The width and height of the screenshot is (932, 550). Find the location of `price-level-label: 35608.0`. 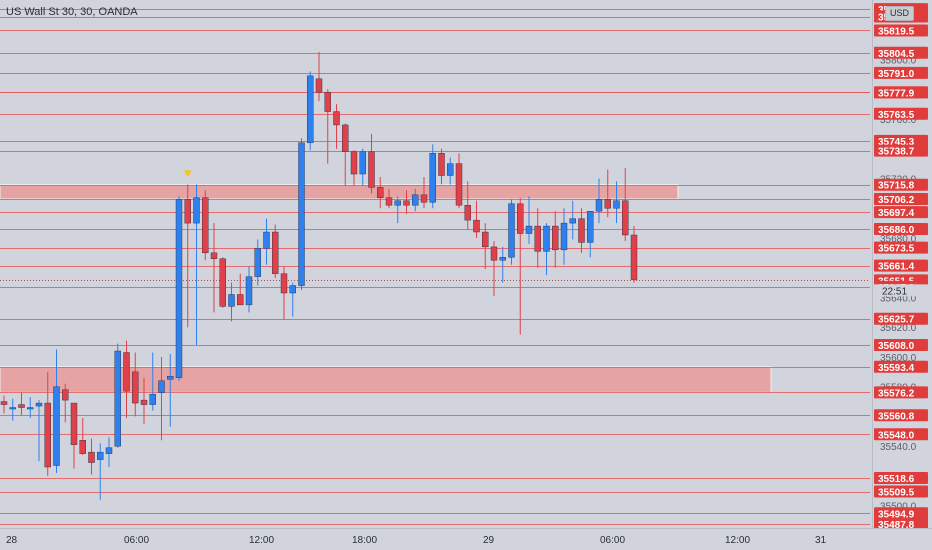

price-level-label: 35608.0 is located at coordinates (896, 346).